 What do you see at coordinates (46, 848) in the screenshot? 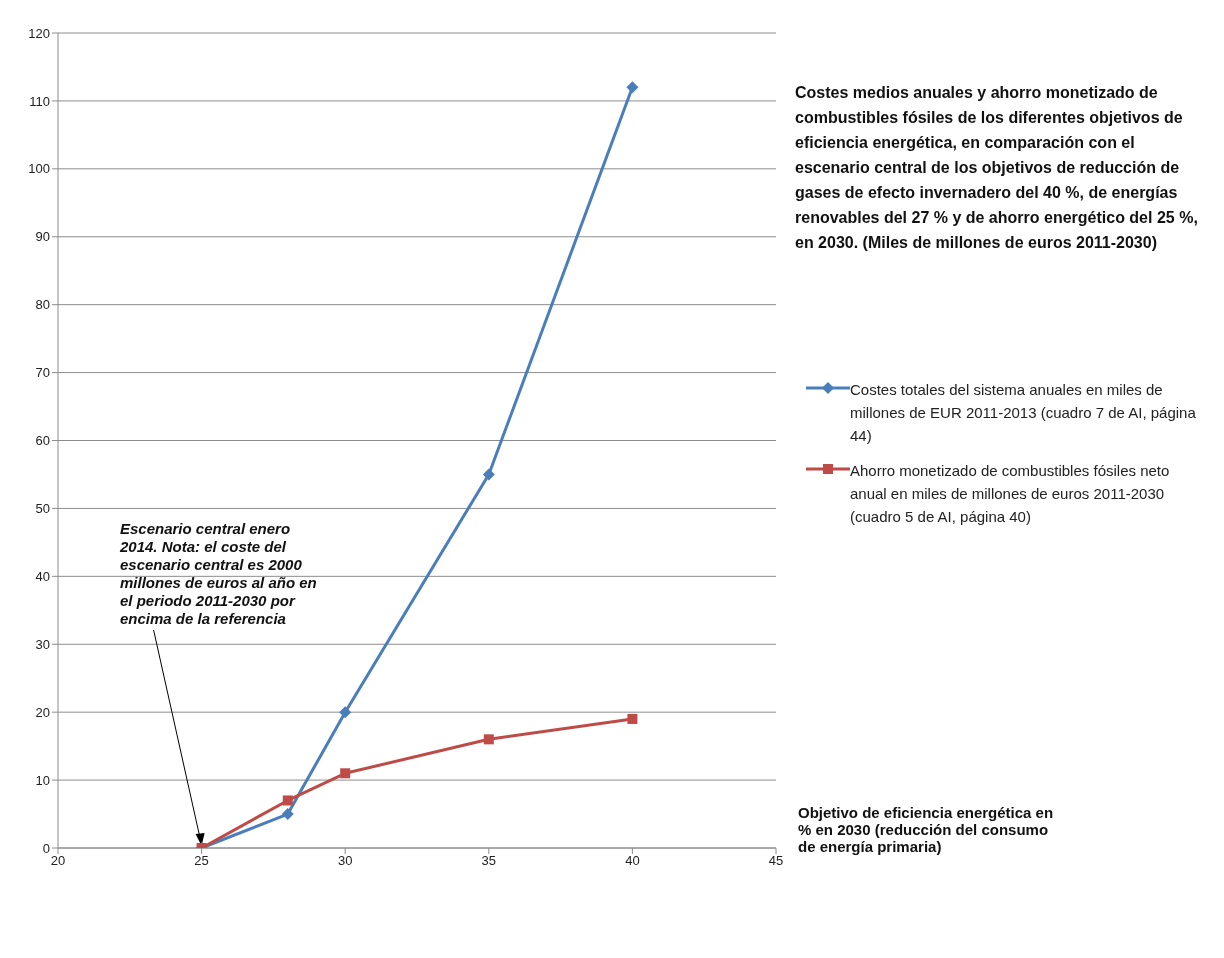
I see `y-tick-label: 0` at bounding box center [46, 848].